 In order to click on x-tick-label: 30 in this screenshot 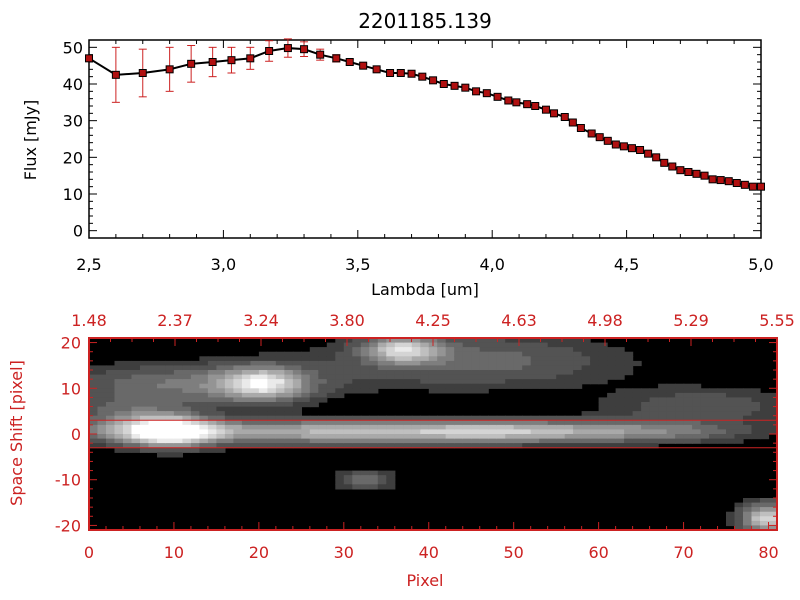, I will do `click(344, 552)`.